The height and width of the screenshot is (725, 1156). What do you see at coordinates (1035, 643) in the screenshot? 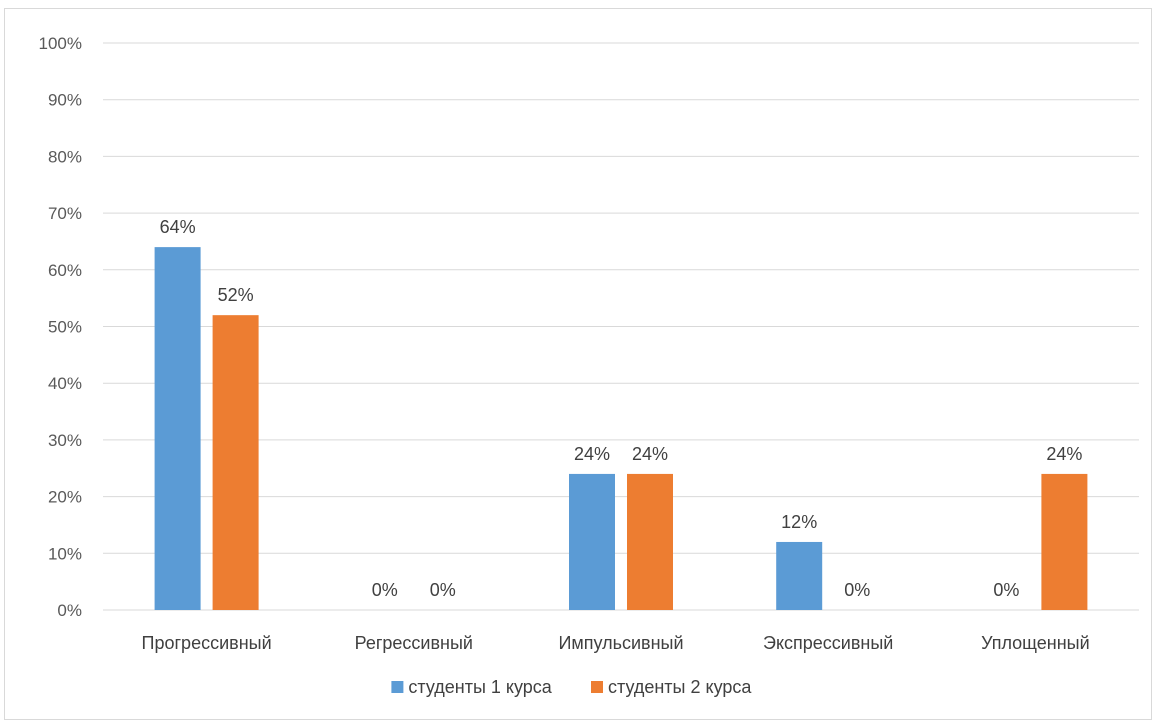
I see `x-category-label: Уплощенный` at bounding box center [1035, 643].